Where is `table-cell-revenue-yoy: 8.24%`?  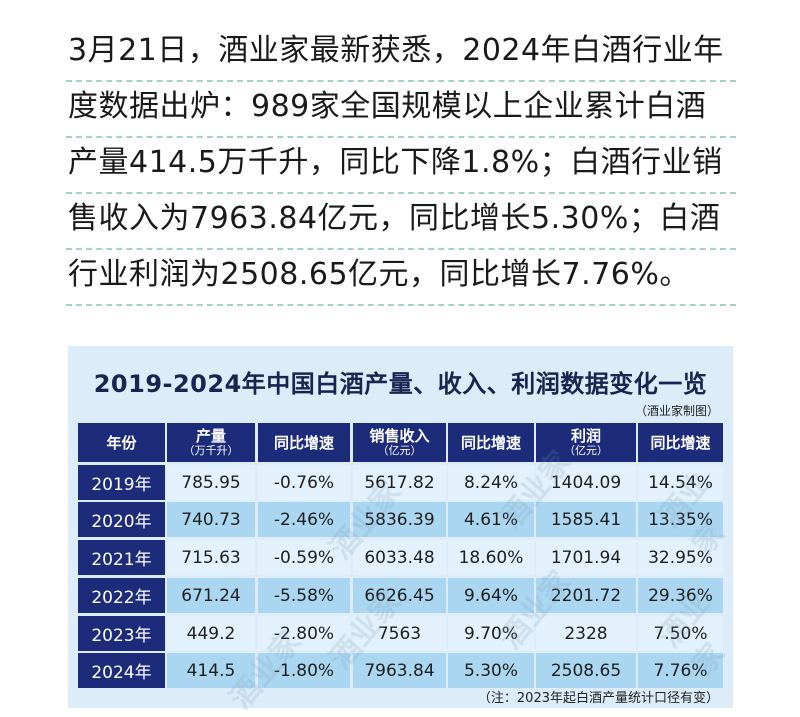 table-cell-revenue-yoy: 8.24% is located at coordinates (491, 482).